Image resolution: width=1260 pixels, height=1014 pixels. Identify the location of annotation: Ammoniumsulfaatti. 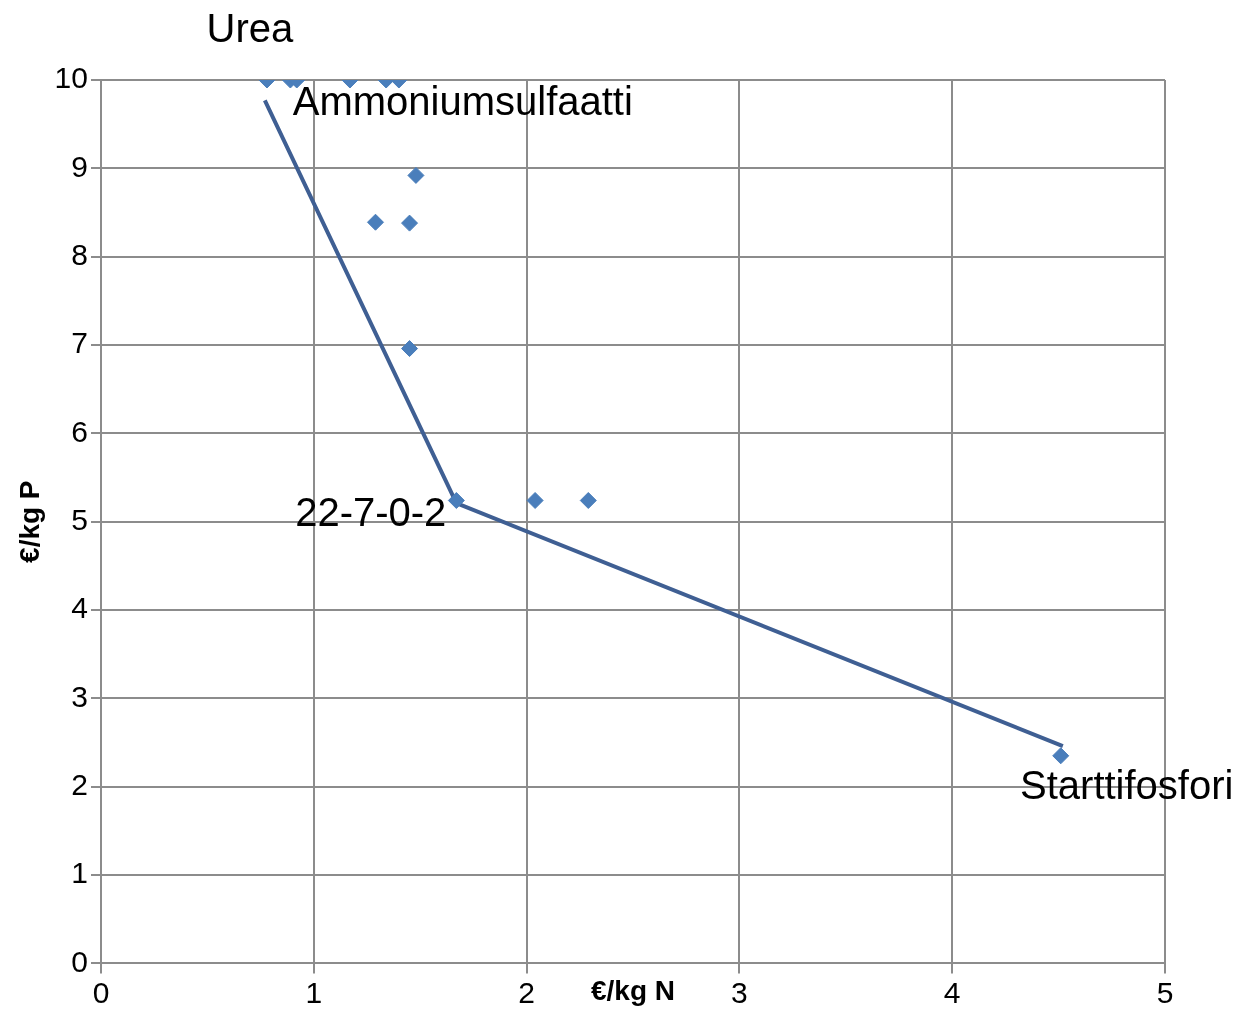
(462, 101).